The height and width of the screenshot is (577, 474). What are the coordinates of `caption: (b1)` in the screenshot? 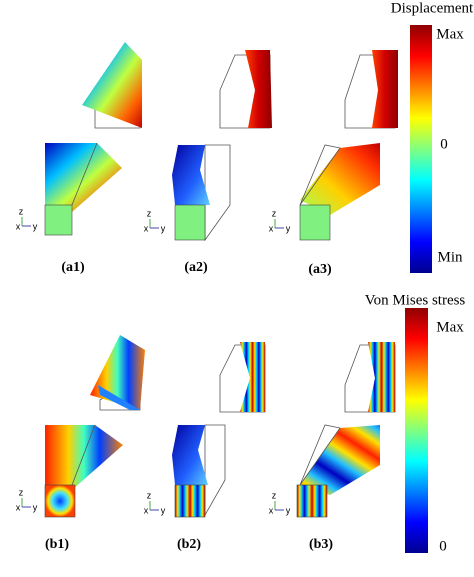 It's located at (57, 544).